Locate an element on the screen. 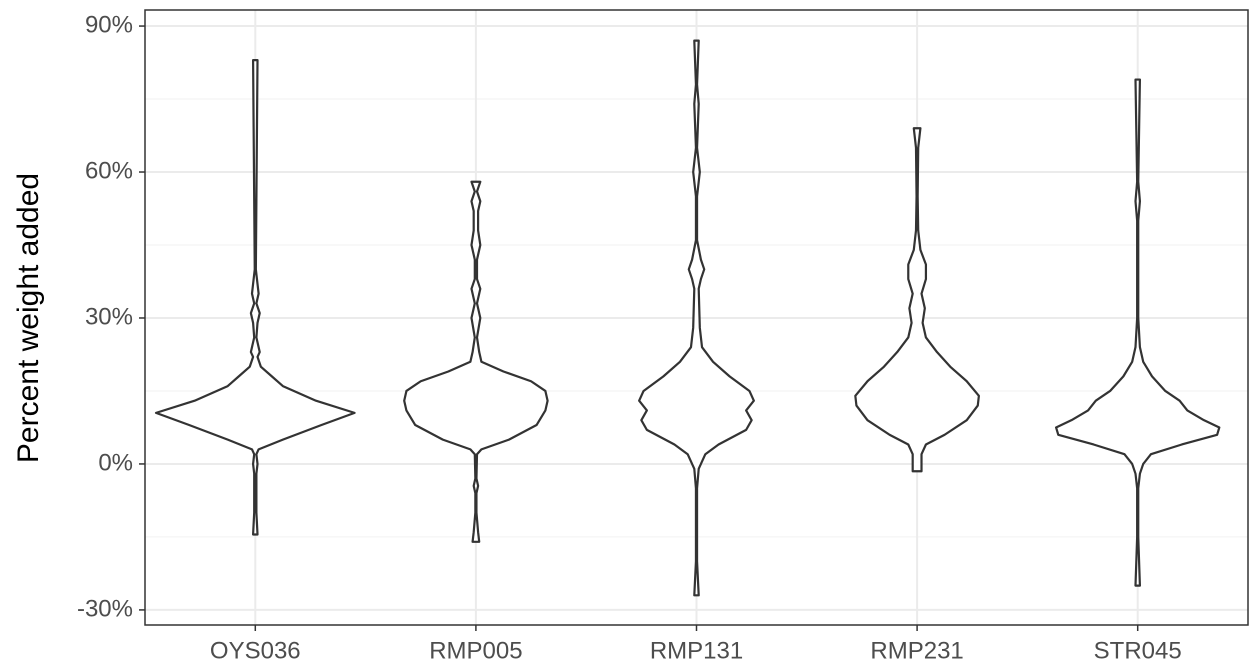 This screenshot has height=670, width=1257. x-tick-label: RMP231 is located at coordinates (916, 650).